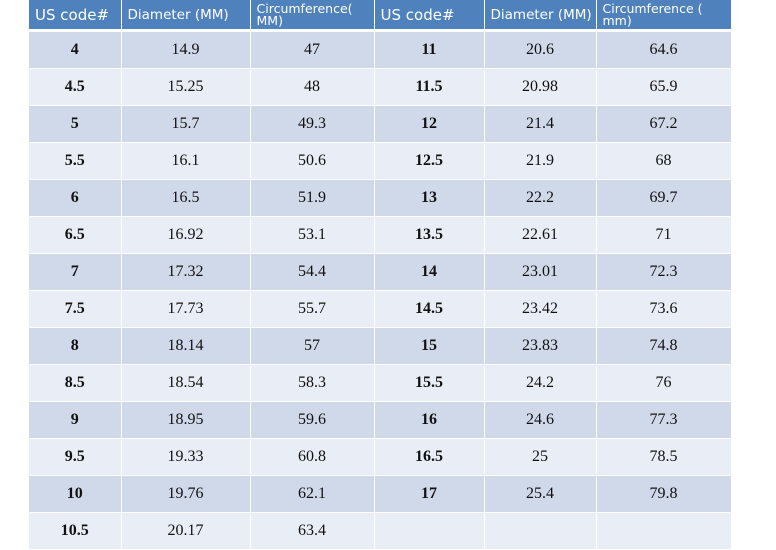 The height and width of the screenshot is (550, 776). What do you see at coordinates (664, 531) in the screenshot?
I see `circumference-cell` at bounding box center [664, 531].